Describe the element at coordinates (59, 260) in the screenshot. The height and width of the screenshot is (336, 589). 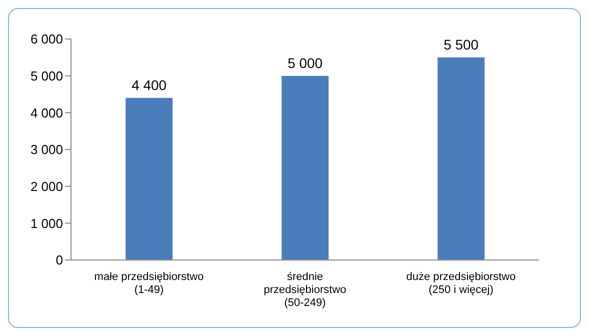
I see `y-tick-label: 0` at that location.